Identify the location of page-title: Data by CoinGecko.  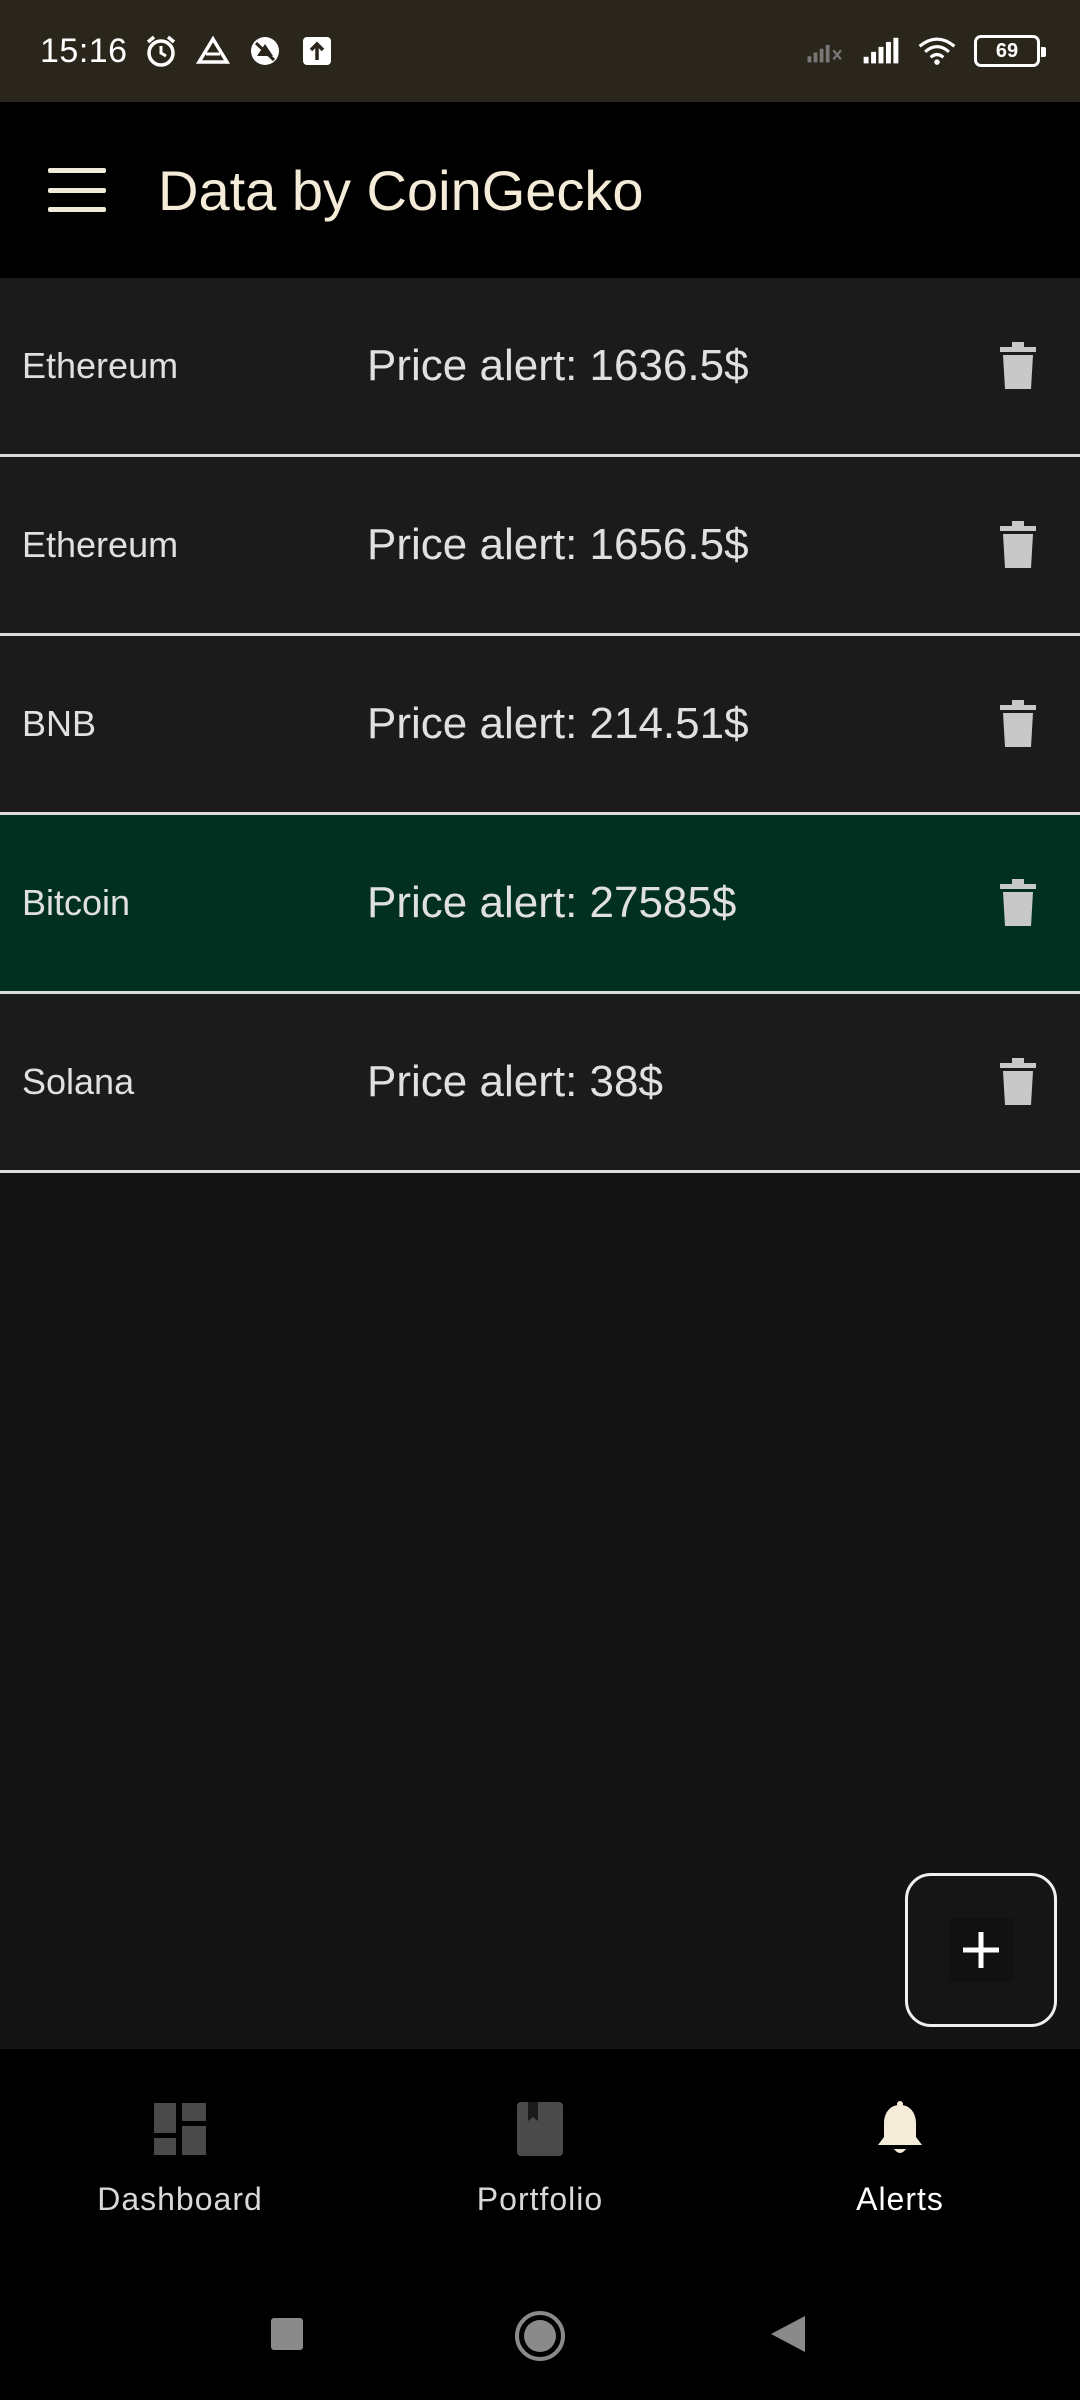
(401, 190).